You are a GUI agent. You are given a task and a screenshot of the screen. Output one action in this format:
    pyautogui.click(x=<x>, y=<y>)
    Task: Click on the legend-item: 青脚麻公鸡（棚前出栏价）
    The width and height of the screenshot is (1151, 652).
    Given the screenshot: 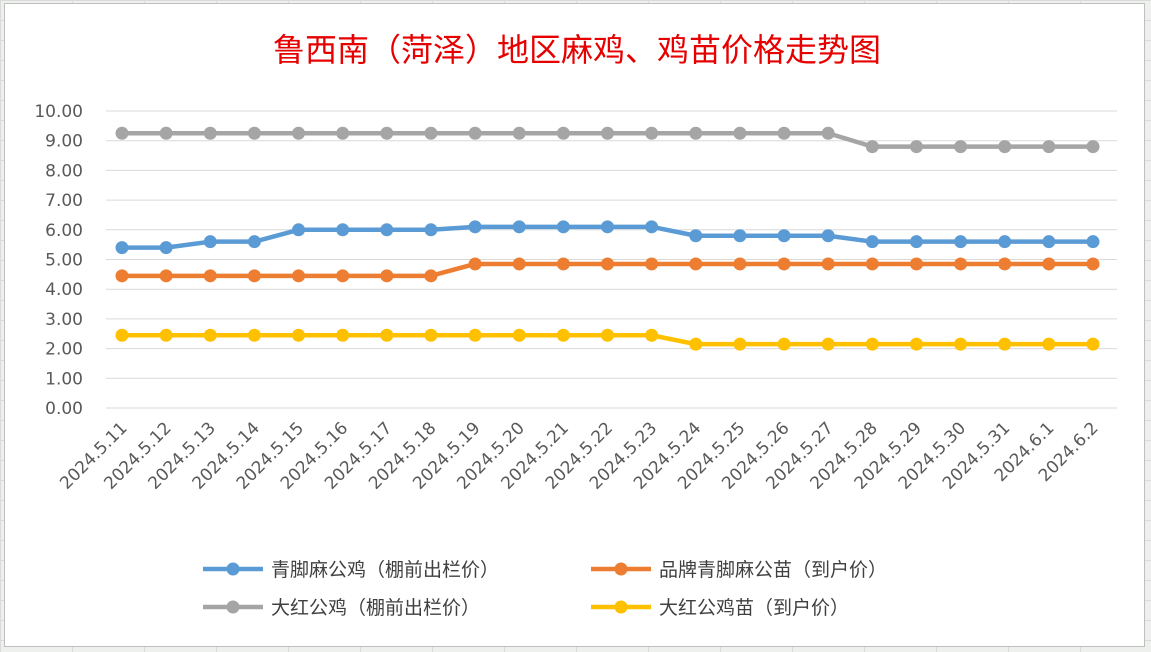 What is the action you would take?
    pyautogui.click(x=351, y=570)
    